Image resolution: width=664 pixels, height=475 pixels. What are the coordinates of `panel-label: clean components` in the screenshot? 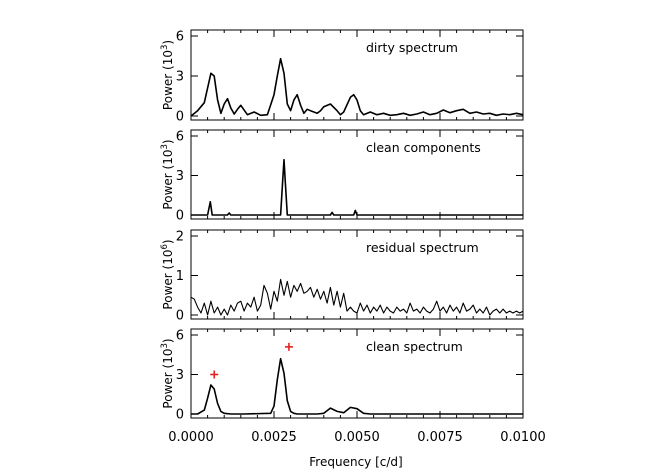 It's located at (423, 147).